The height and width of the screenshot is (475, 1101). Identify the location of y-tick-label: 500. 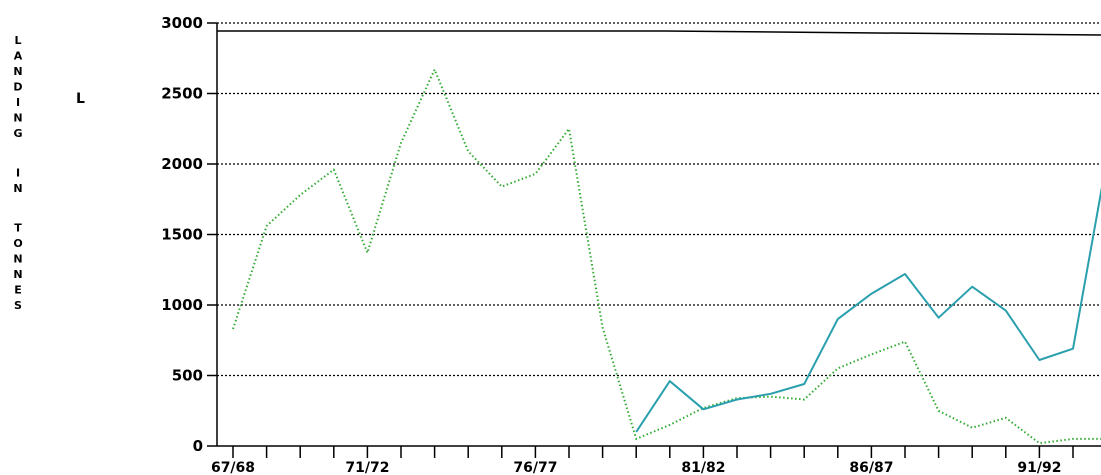
(187, 376).